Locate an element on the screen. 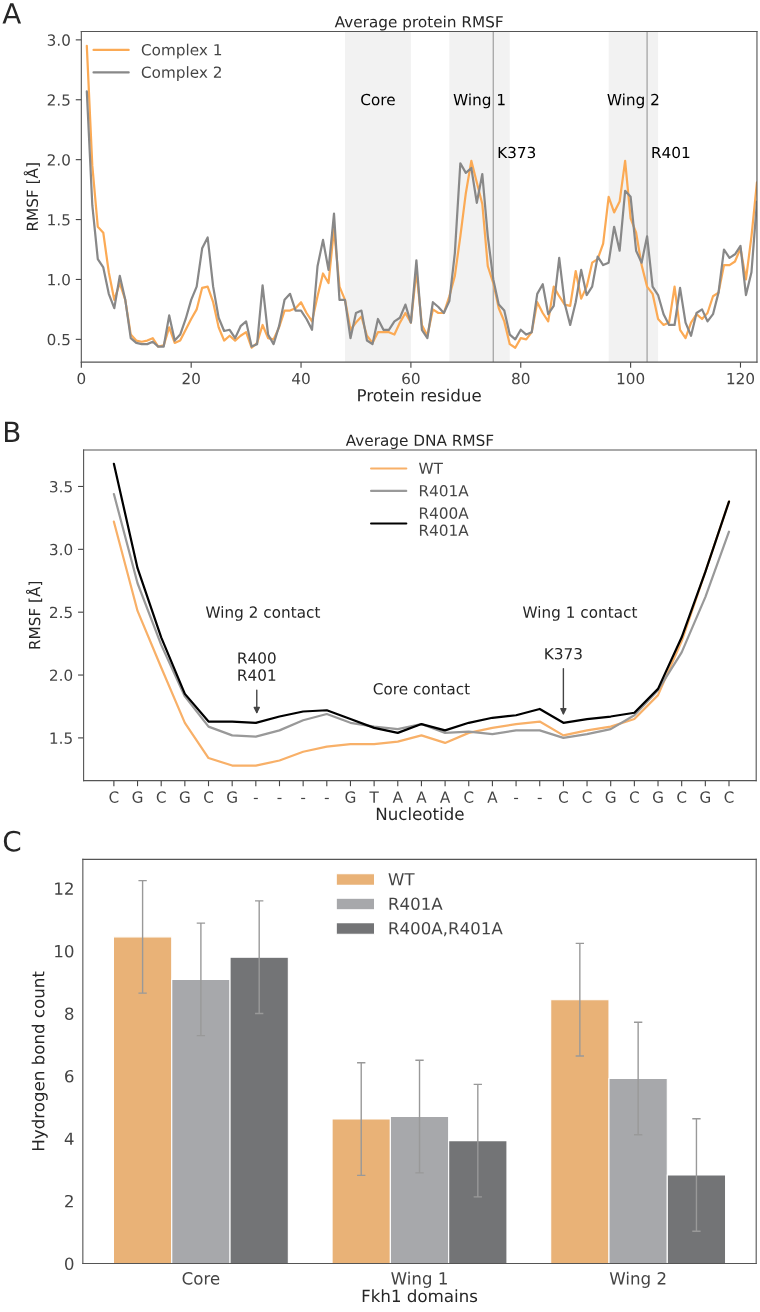 Image resolution: width=760 pixels, height=1312 pixels. y-tick-label: 10 is located at coordinates (64, 951).